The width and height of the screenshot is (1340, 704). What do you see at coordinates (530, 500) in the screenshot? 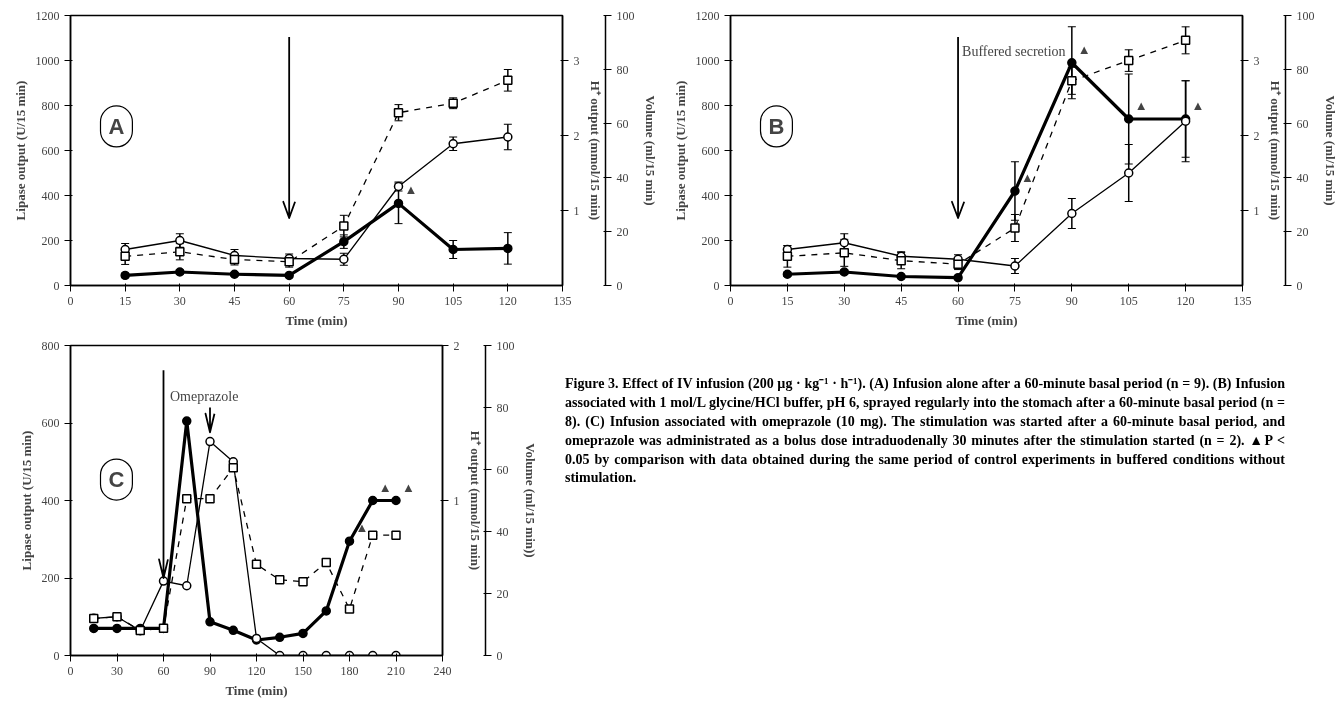
I see `y3-axis-title: Volume (ml/15 min))` at bounding box center [530, 500].